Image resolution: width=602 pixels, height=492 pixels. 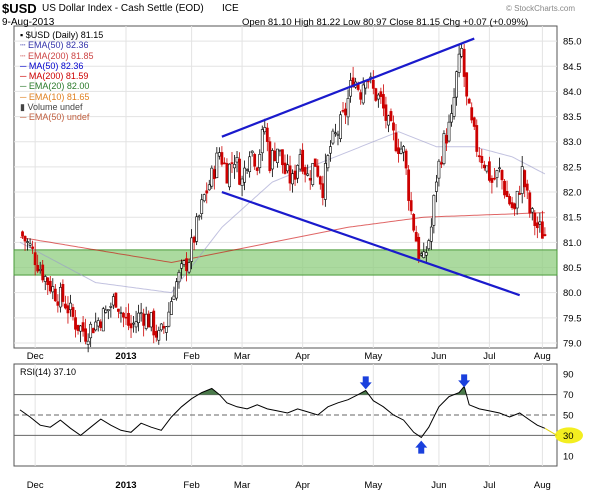 What do you see at coordinates (35, 485) in the screenshot?
I see `rsi-x-label: Dec` at bounding box center [35, 485].